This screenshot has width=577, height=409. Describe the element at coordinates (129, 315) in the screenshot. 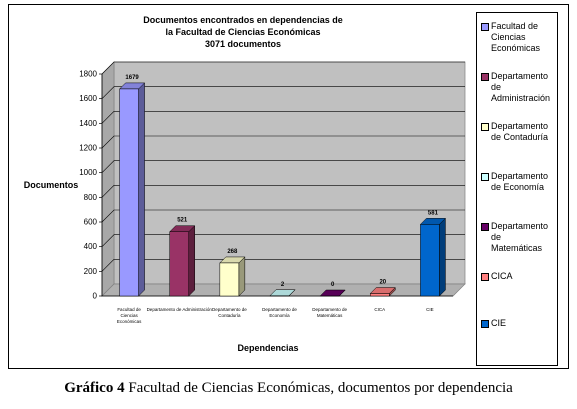

I see `x-category-label: Ciencias` at that location.